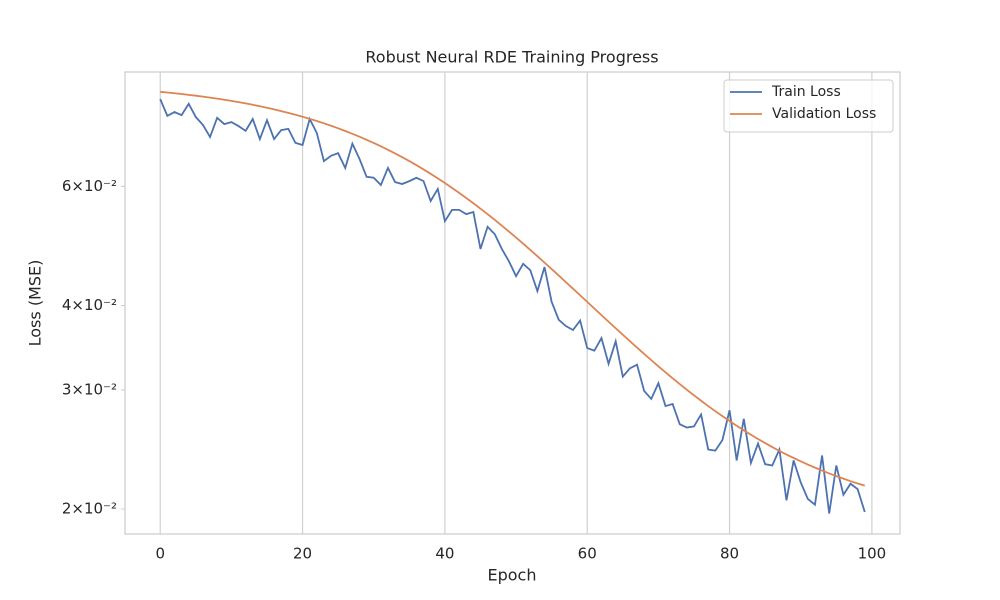  What do you see at coordinates (89, 389) in the screenshot?
I see `y-tick-label: 3×10⁻²` at bounding box center [89, 389].